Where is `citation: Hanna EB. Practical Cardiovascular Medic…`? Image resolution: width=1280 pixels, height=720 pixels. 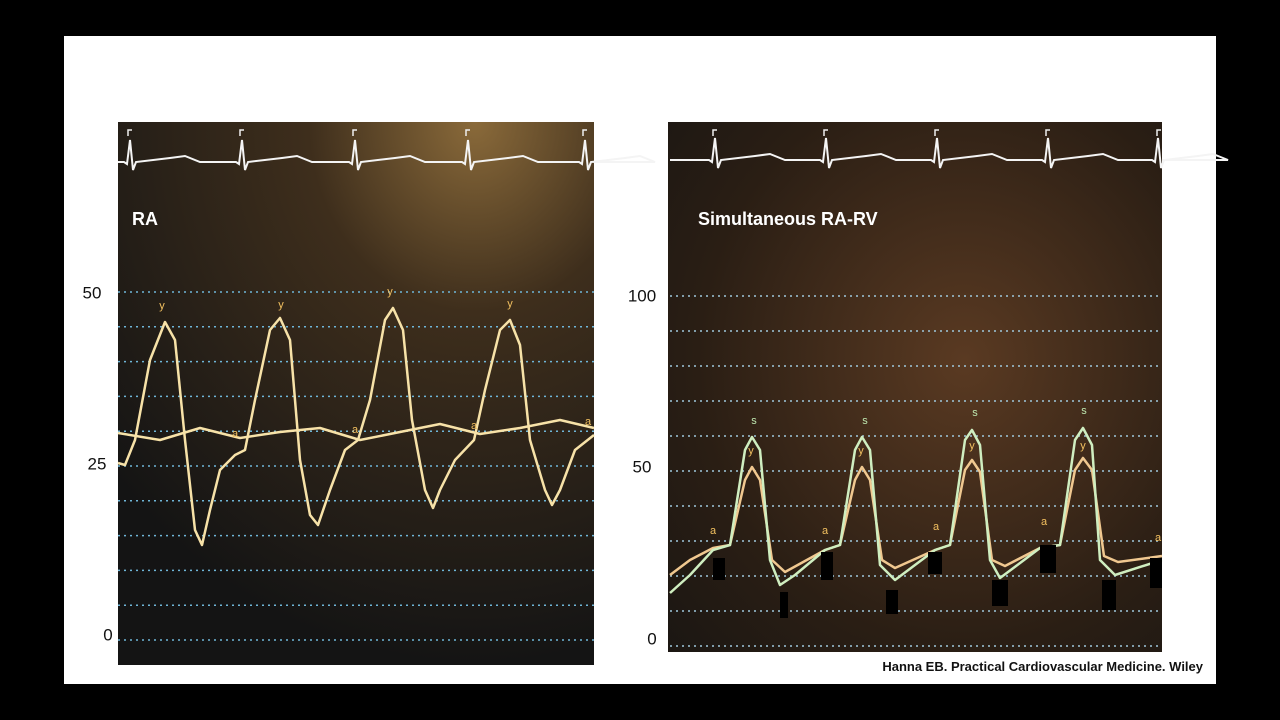
citation: Hanna EB. Practical Cardiovascular Medic… is located at coordinates (1042, 666).